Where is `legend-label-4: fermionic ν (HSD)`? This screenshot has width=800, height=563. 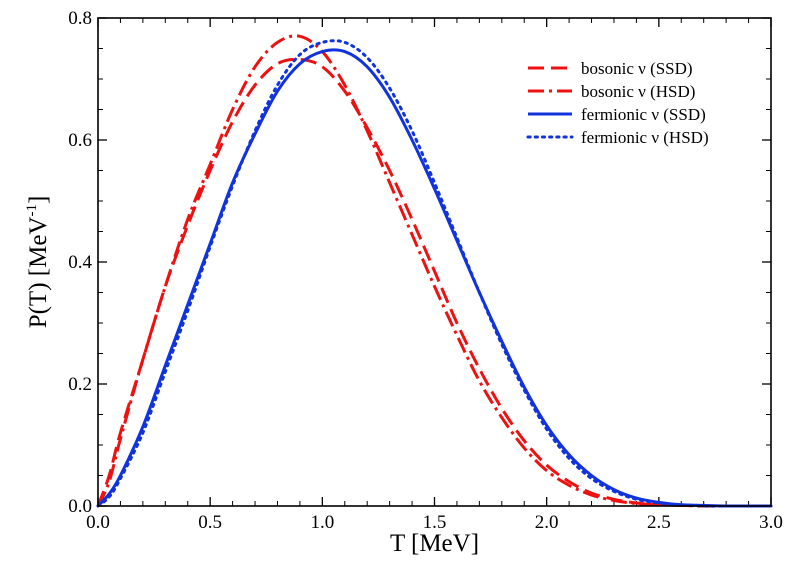
legend-label-4: fermionic ν (HSD) is located at coordinates (645, 137).